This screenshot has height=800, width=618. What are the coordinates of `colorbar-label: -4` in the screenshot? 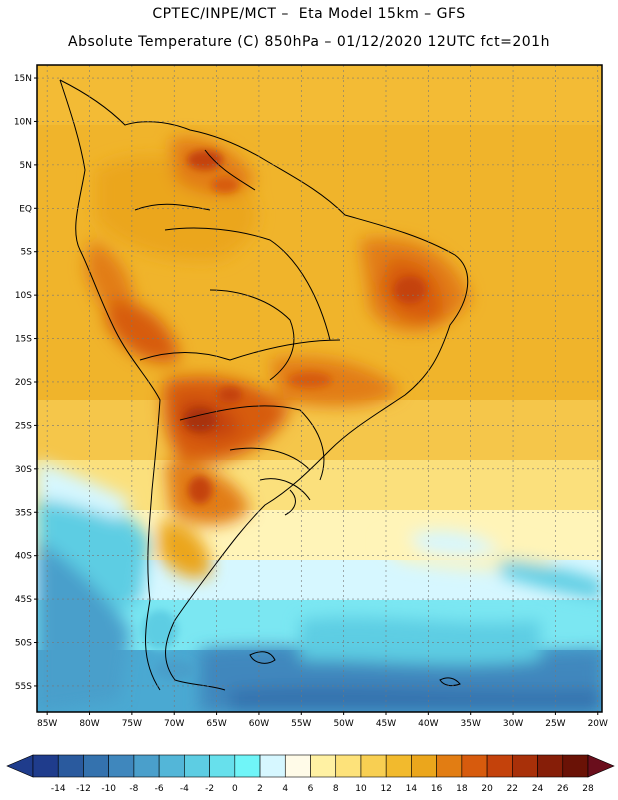 It's located at (184, 789).